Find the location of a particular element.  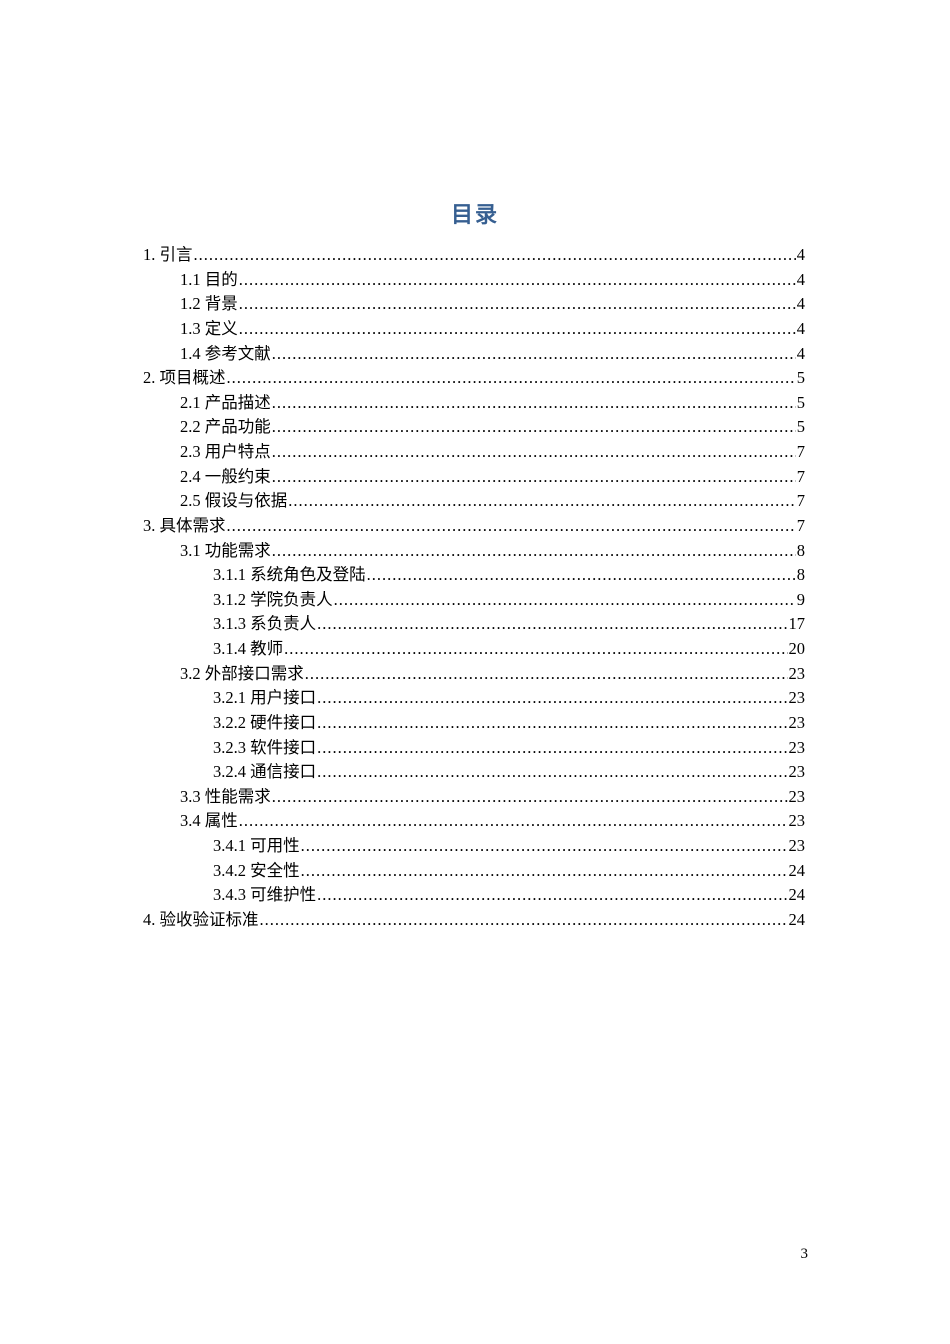

toc-entry: 3.2.1 用户接口 23 is located at coordinates (474, 698).